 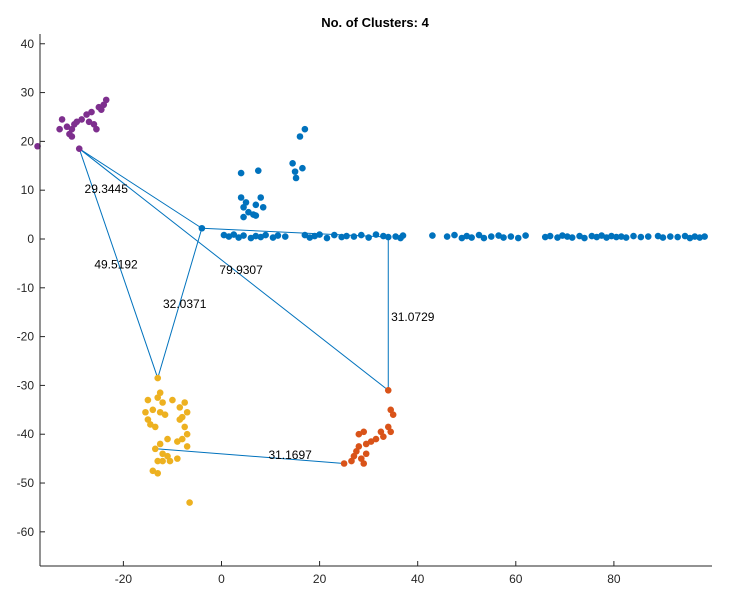 I want to click on y-tick-label: 40, so click(x=28, y=44).